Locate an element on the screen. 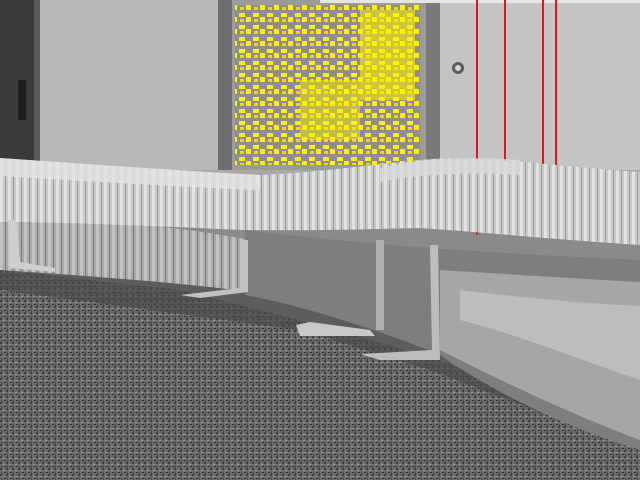  ceiling-strip is located at coordinates (480, 1).